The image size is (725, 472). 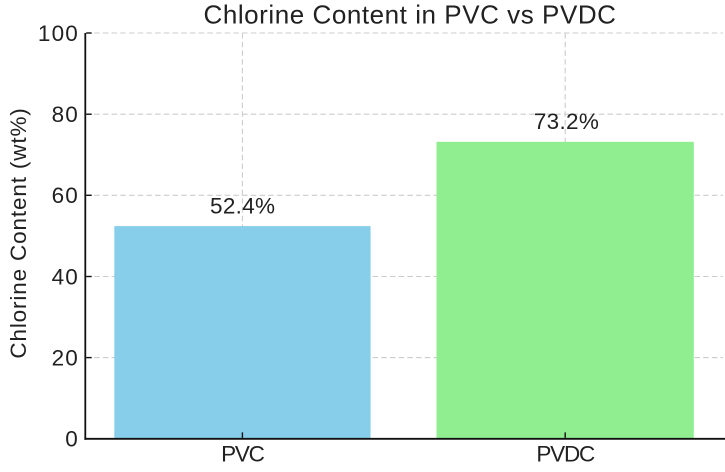 I want to click on svg-text: 73.2%, so click(x=566, y=121).